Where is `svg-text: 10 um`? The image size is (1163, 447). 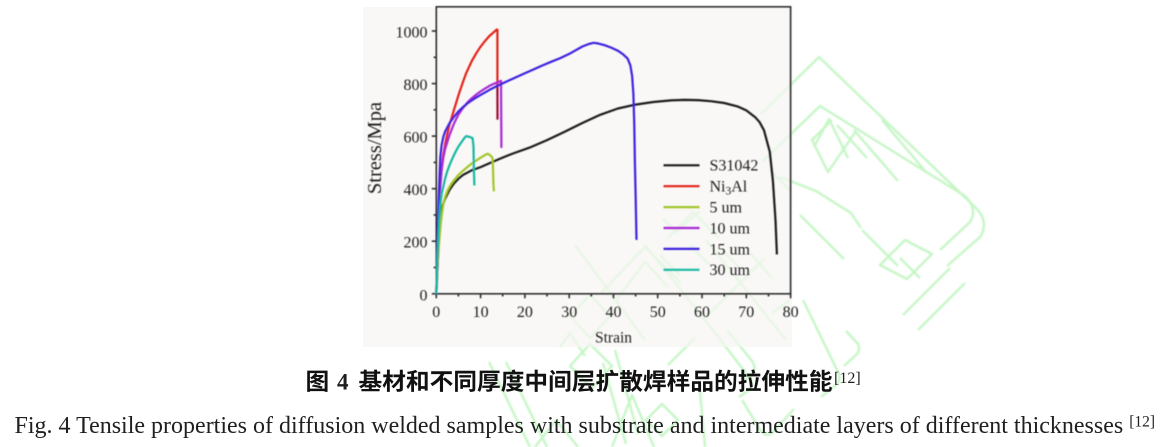
svg-text: 10 um is located at coordinates (730, 228).